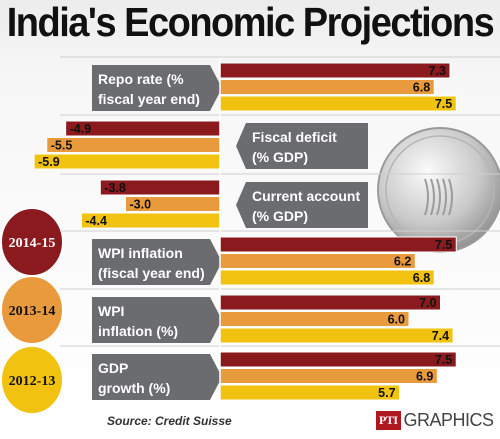 Image resolution: width=500 pixels, height=439 pixels. I want to click on category-label: Current account, so click(306, 196).